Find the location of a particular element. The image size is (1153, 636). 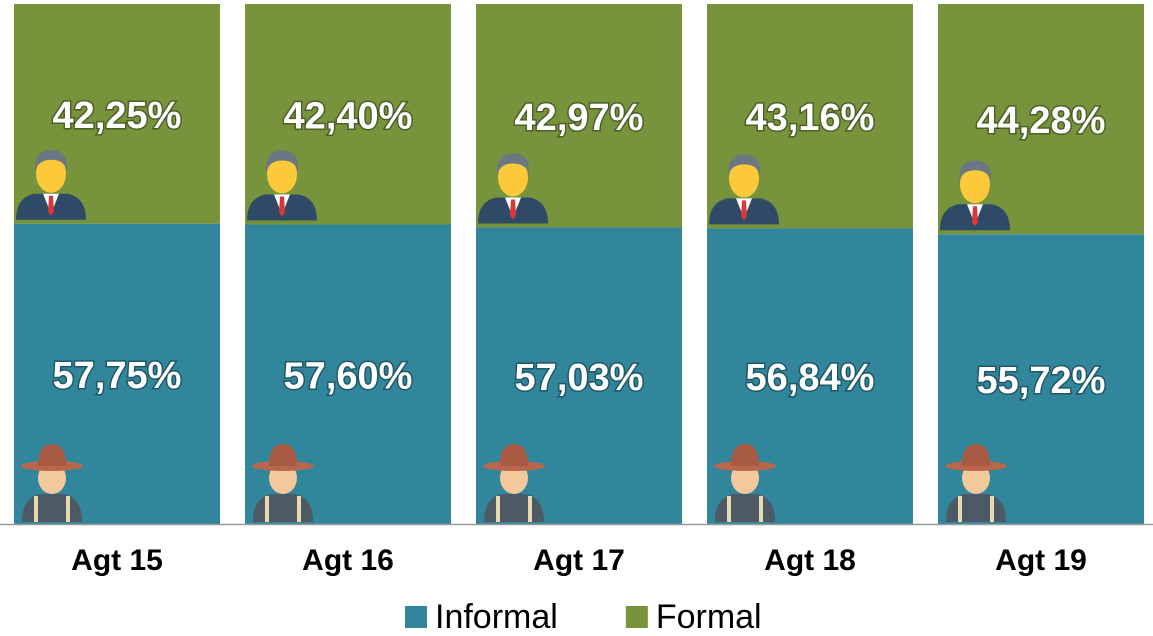

value-label: 56,84% is located at coordinates (810, 378).